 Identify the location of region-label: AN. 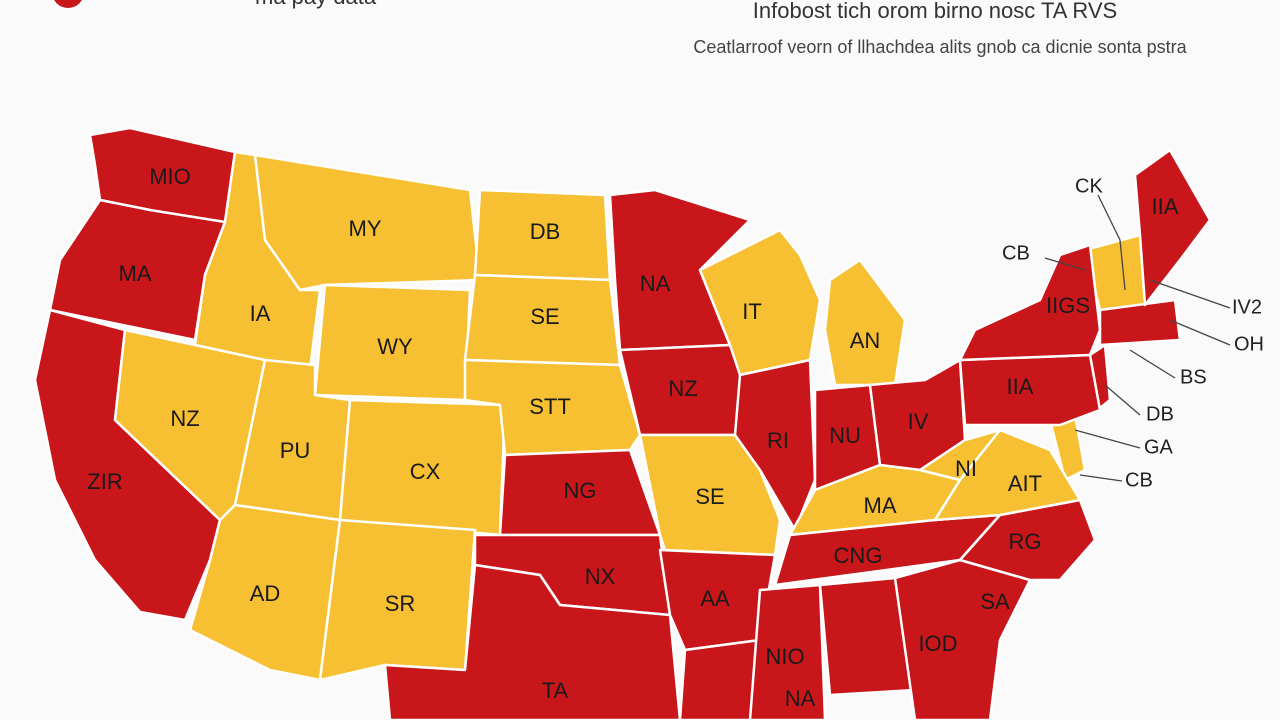
(865, 340).